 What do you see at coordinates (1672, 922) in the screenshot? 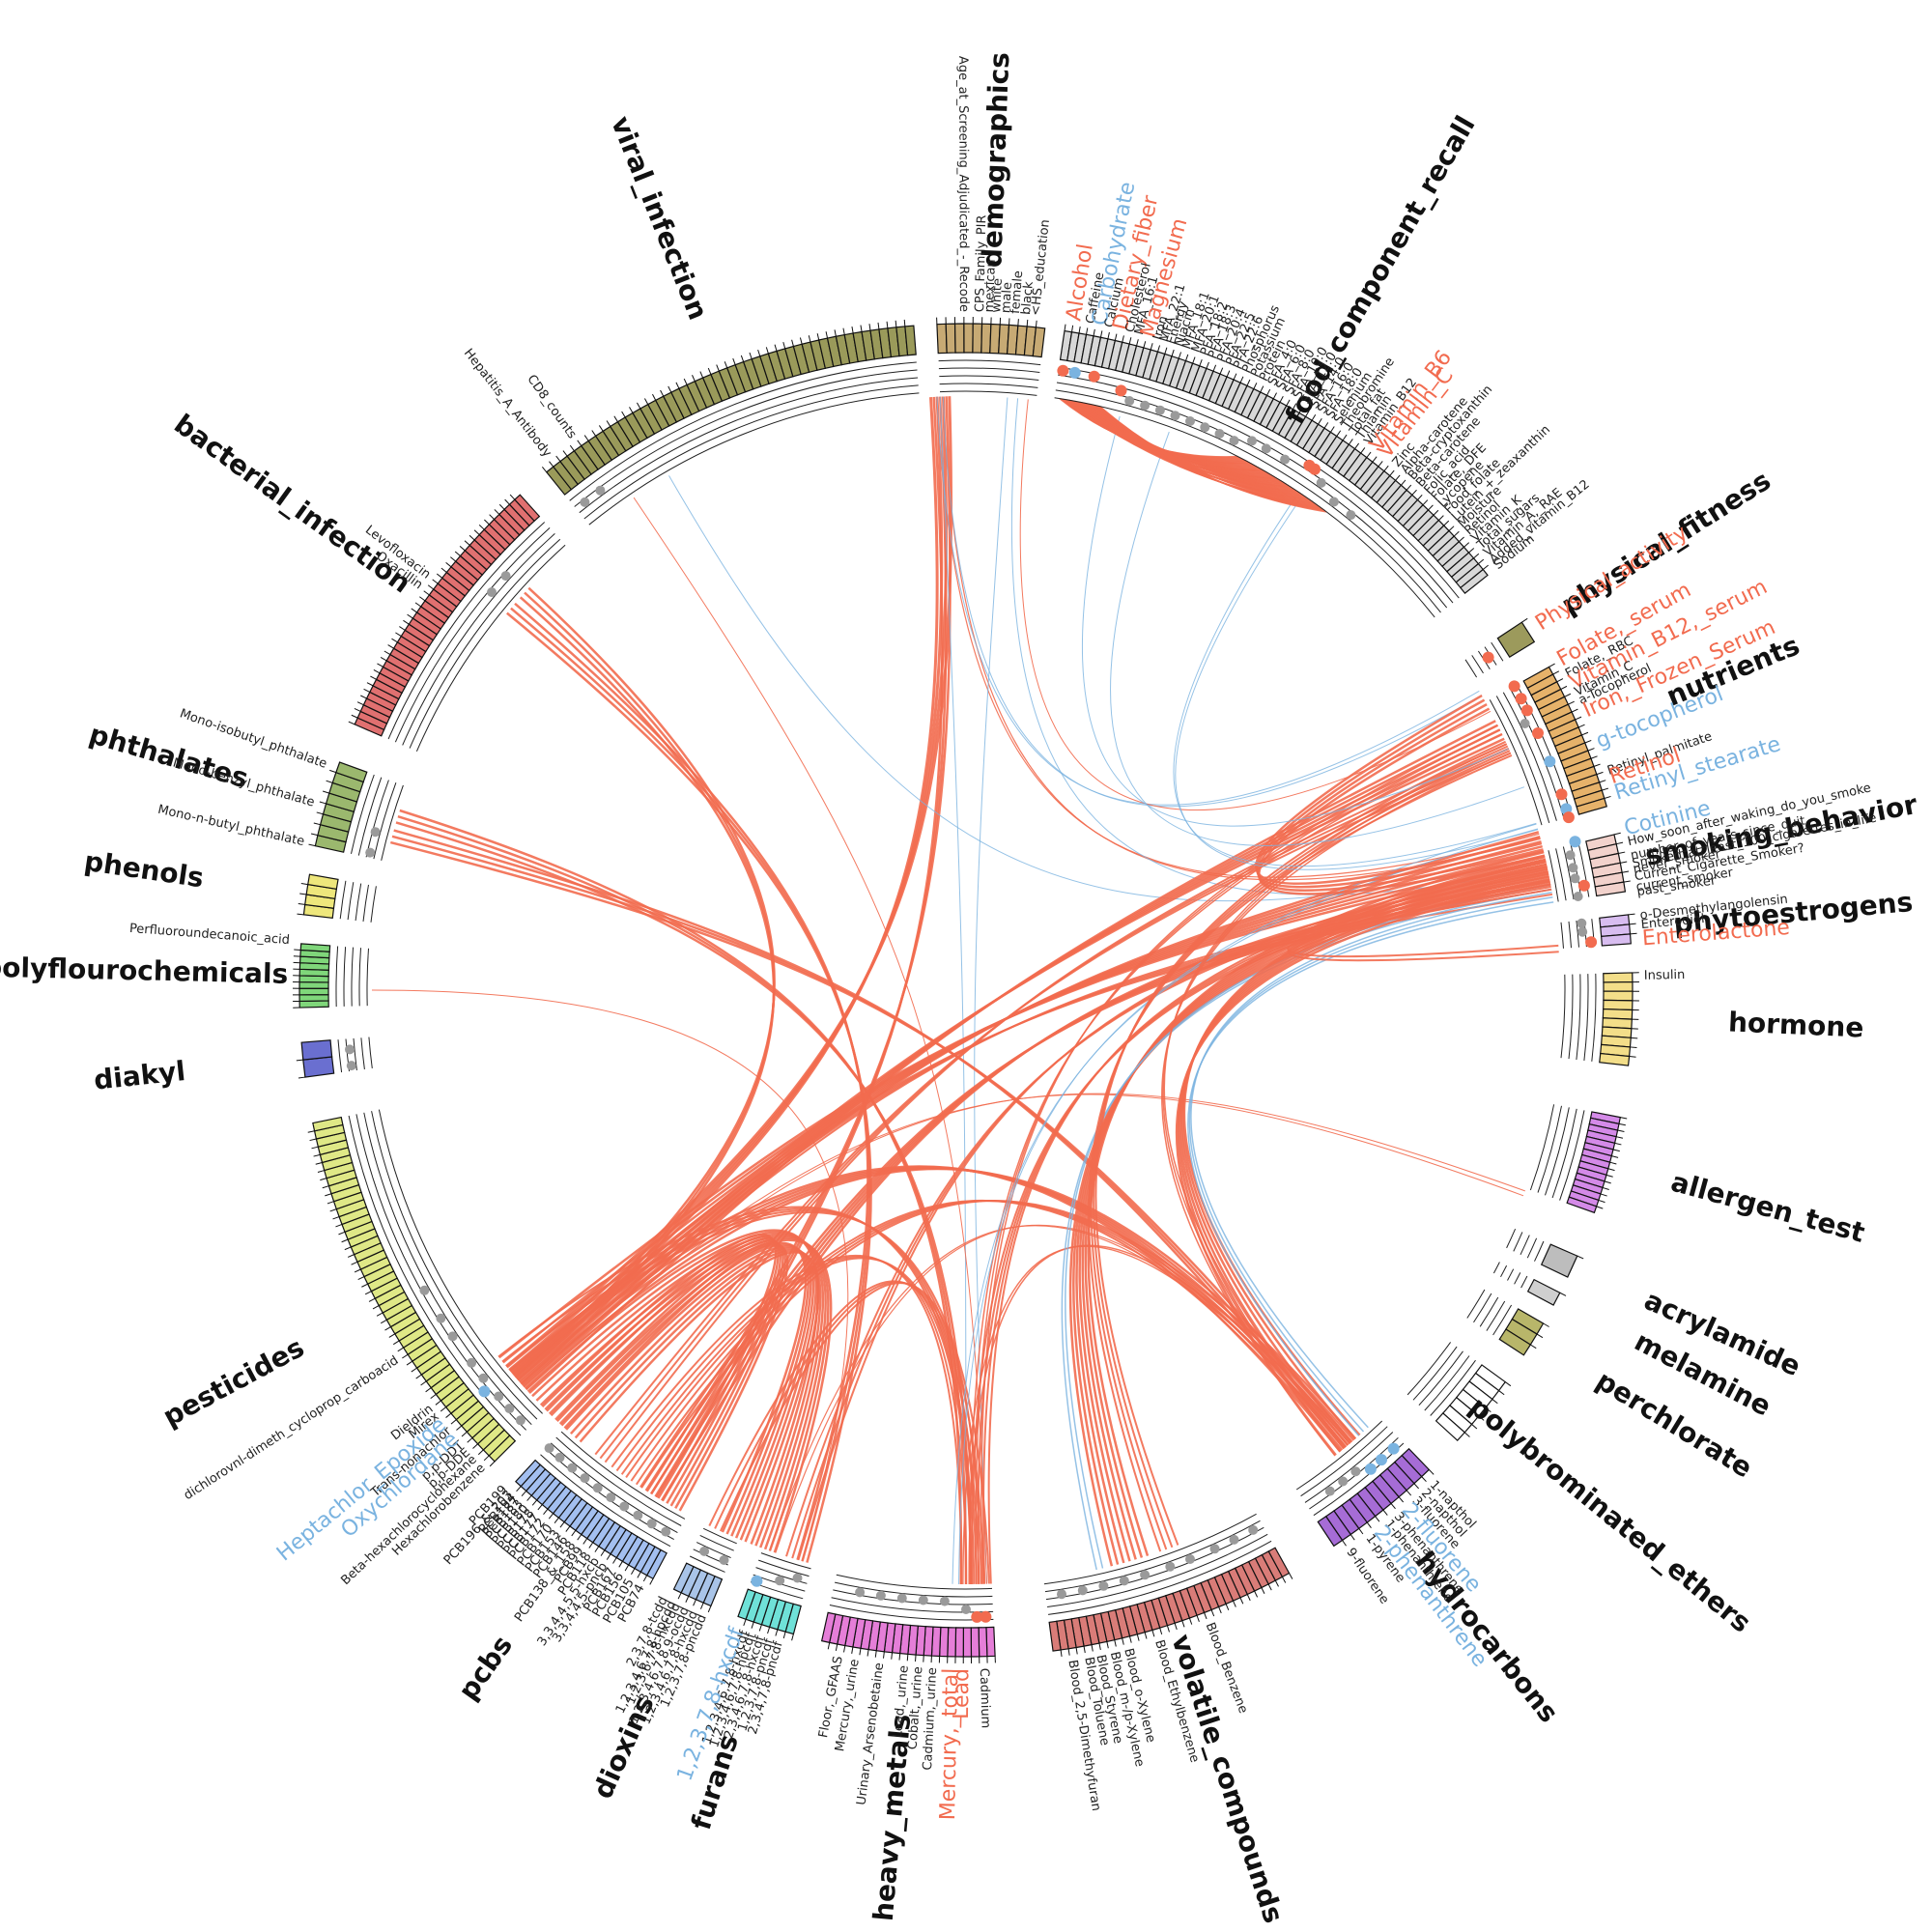
I see `variable-label: Enterodiol` at bounding box center [1672, 922].